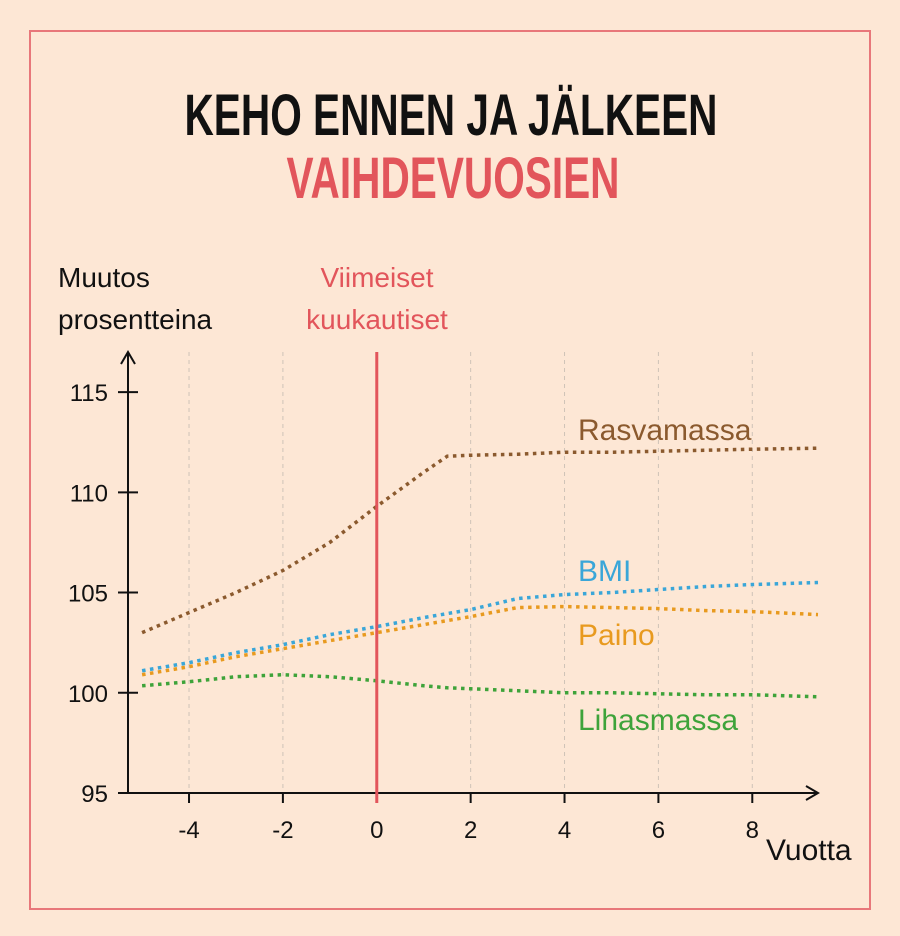  Describe the element at coordinates (89, 393) in the screenshot. I see `y-tick-label: 115` at that location.